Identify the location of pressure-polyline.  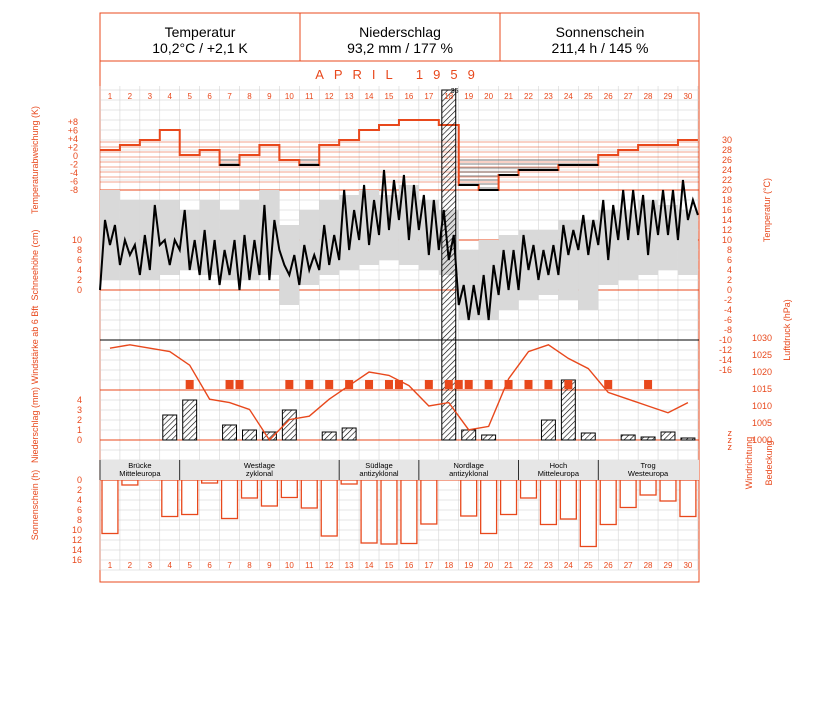
(399, 393).